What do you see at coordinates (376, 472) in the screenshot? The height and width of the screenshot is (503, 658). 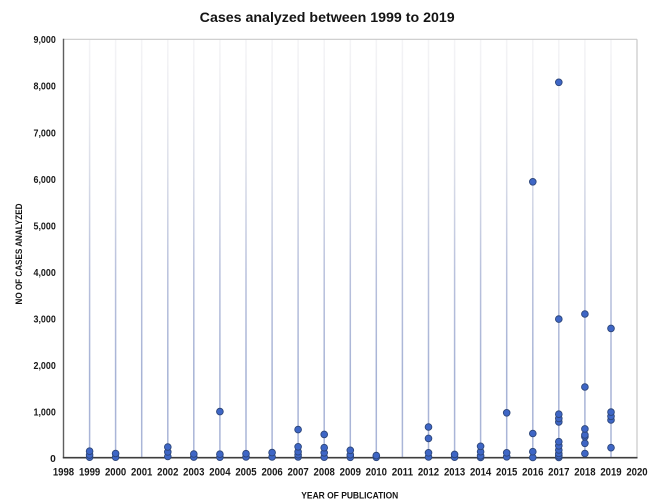 I see `svg-text: 2010` at bounding box center [376, 472].